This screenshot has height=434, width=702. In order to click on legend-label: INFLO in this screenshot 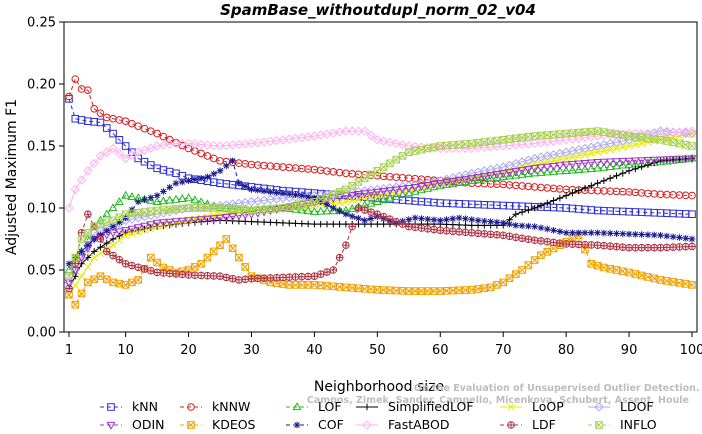, I will do `click(638, 424)`.